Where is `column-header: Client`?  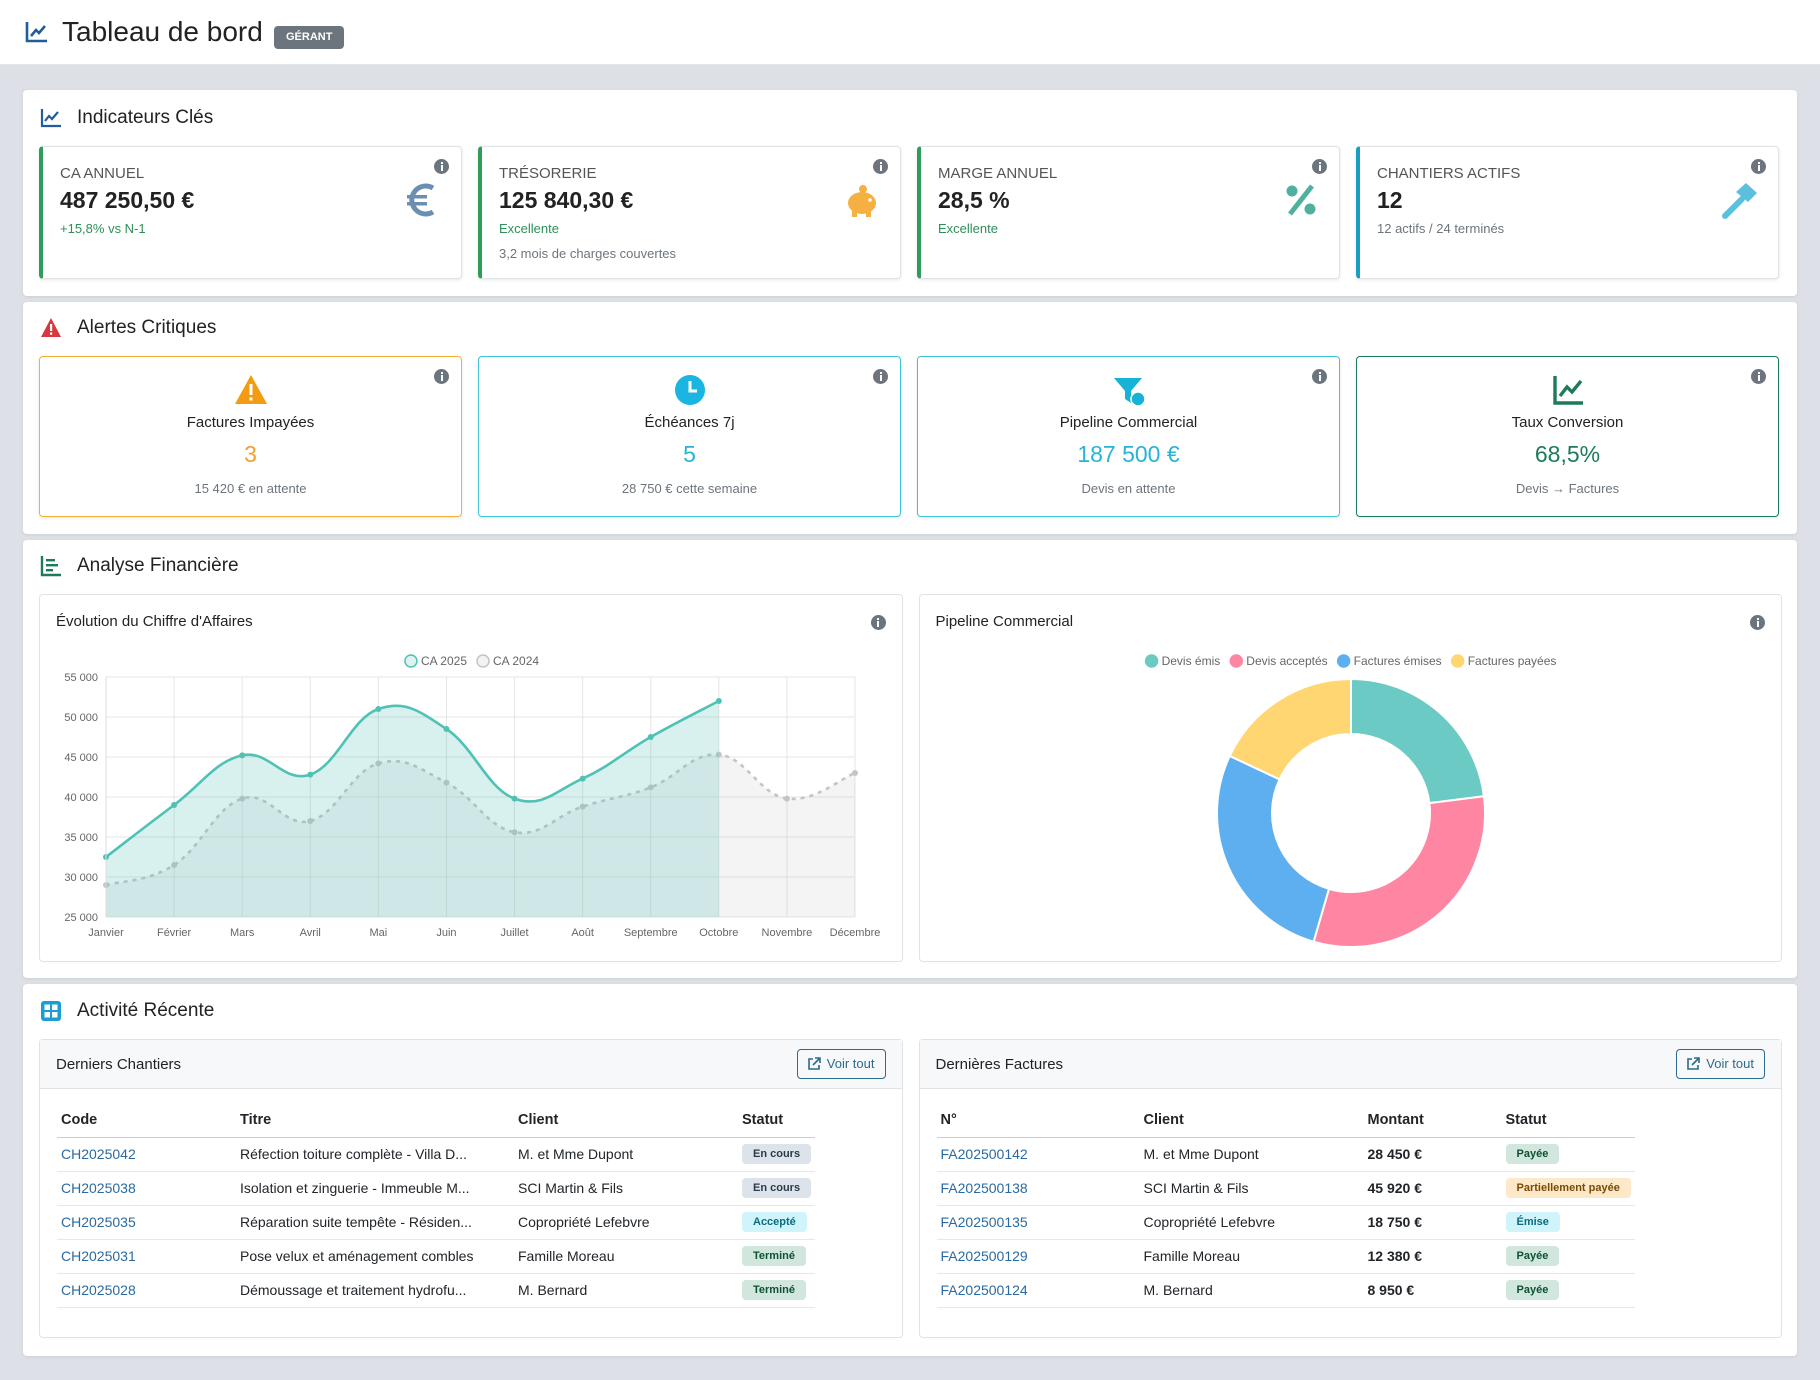
column-header: Client is located at coordinates (1251, 1120).